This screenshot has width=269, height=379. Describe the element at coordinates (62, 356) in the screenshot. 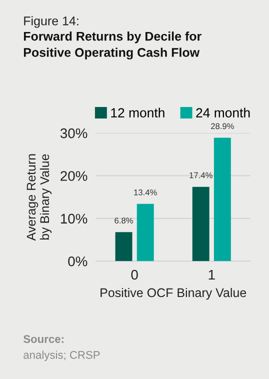

I see `text: analysis; CRSP` at that location.